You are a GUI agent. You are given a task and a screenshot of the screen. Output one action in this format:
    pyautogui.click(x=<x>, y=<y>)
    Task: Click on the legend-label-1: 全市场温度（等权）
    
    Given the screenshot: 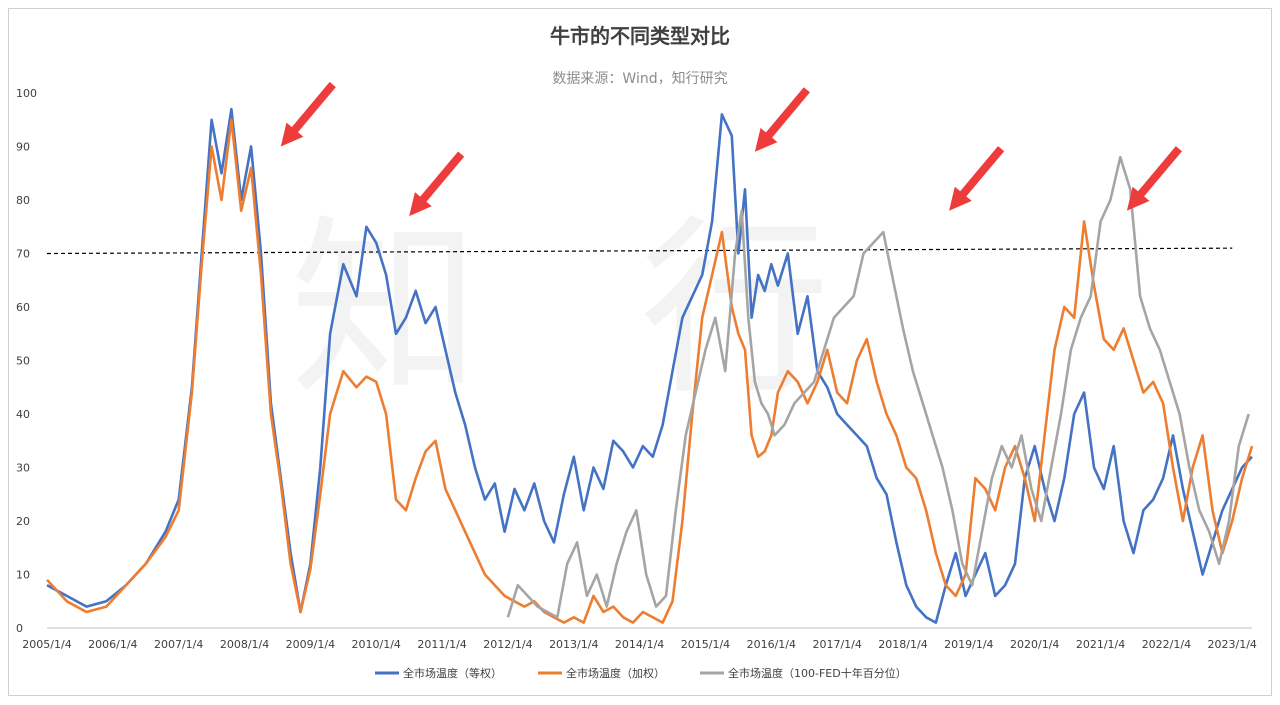 What is the action you would take?
    pyautogui.click(x=452, y=673)
    